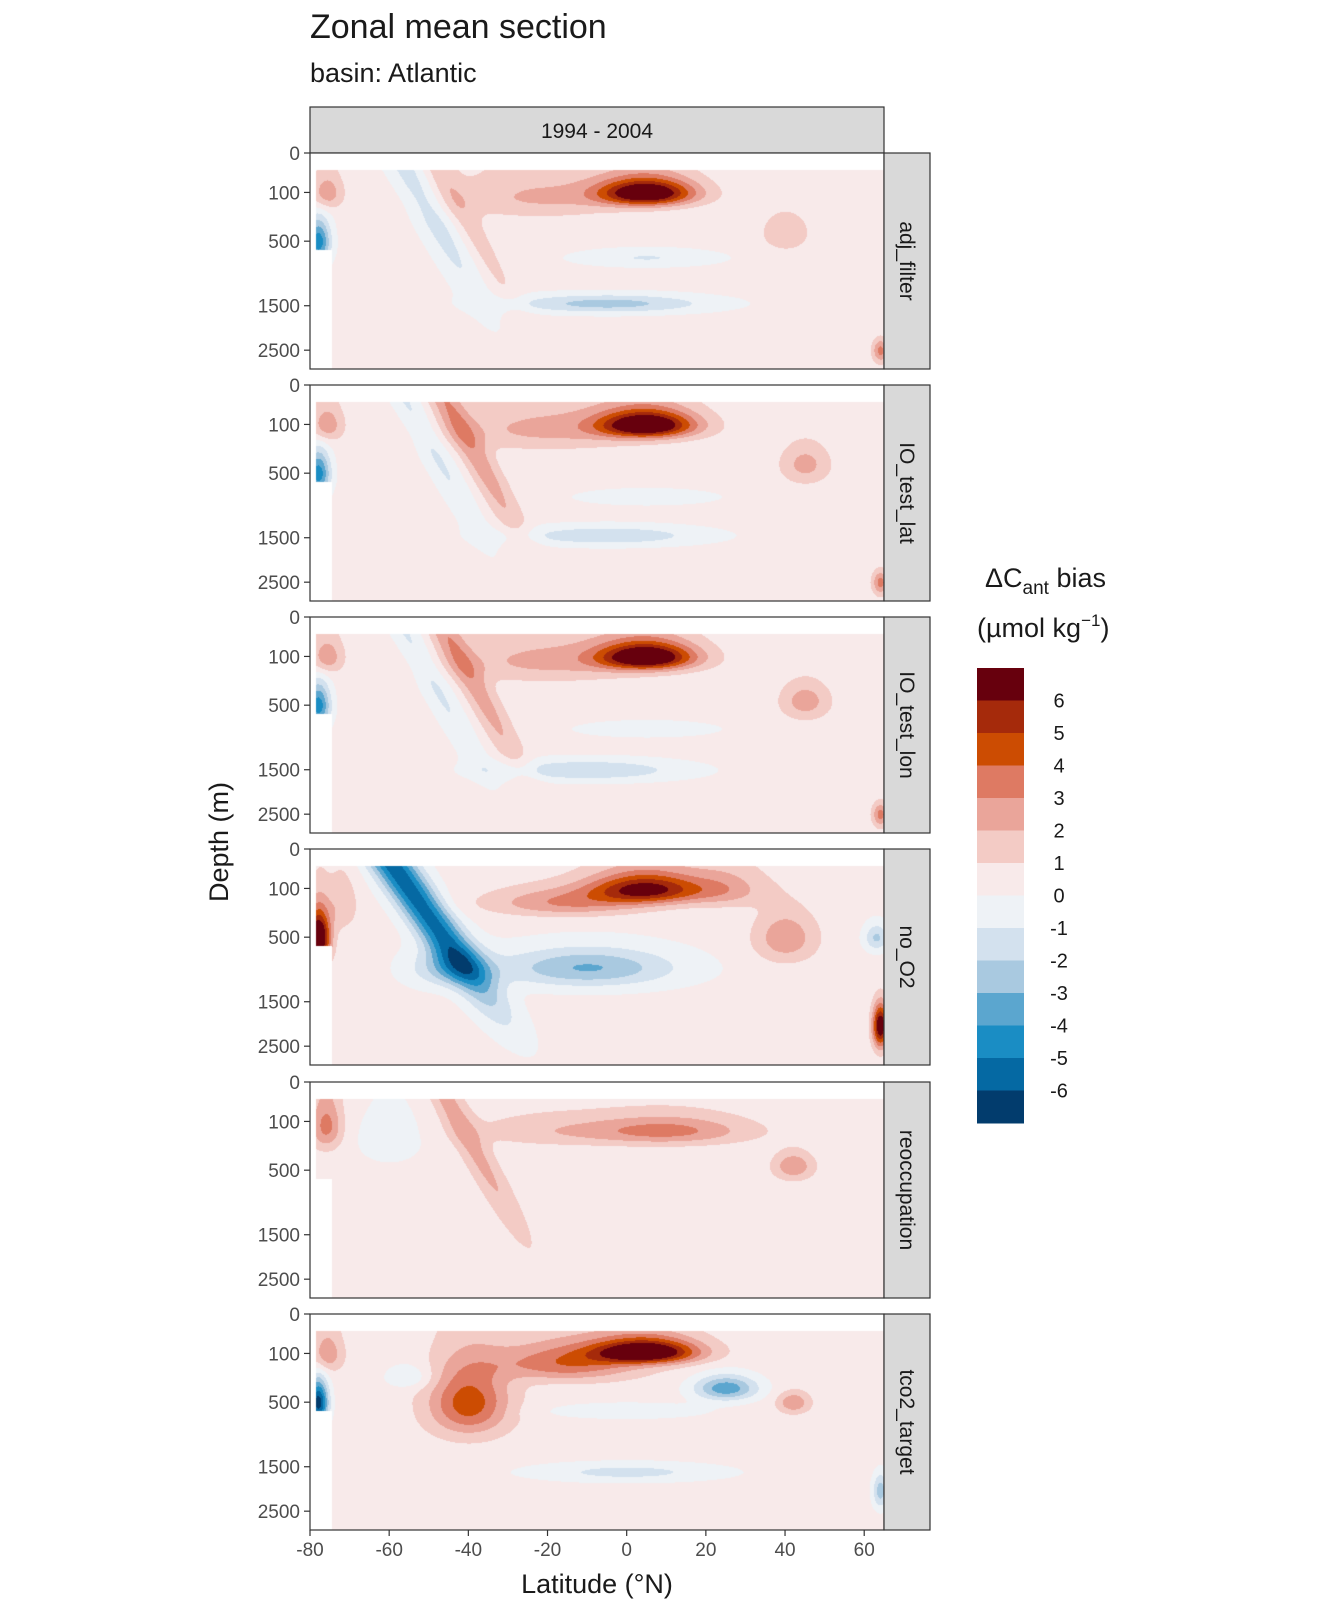 The image size is (1344, 1612). I want to click on legend-unit-suffix: ), so click(1104, 628).